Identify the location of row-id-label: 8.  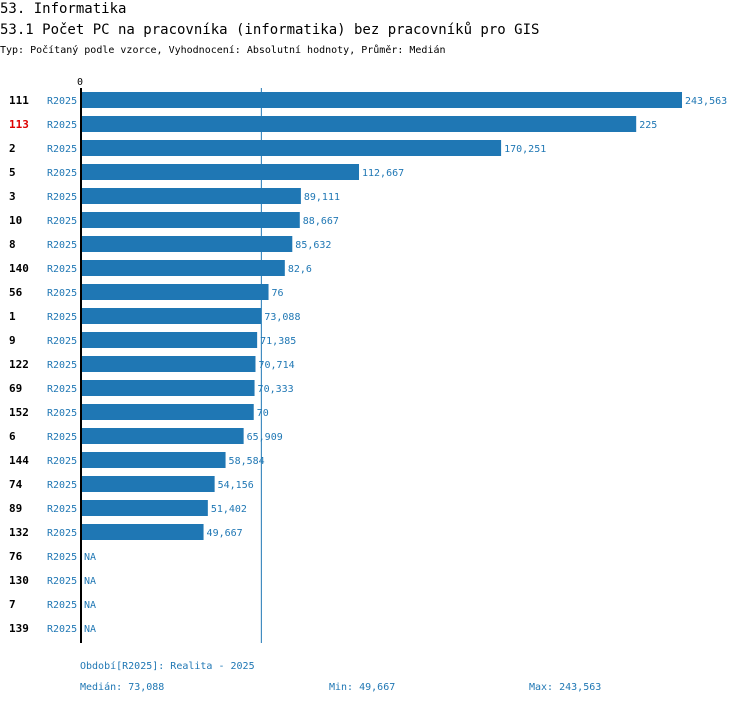
(12, 244).